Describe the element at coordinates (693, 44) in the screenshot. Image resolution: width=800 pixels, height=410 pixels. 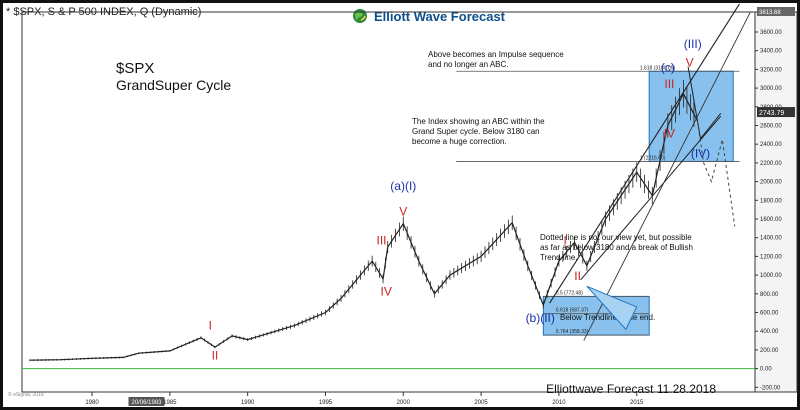
I see `wave-label: (III)` at that location.